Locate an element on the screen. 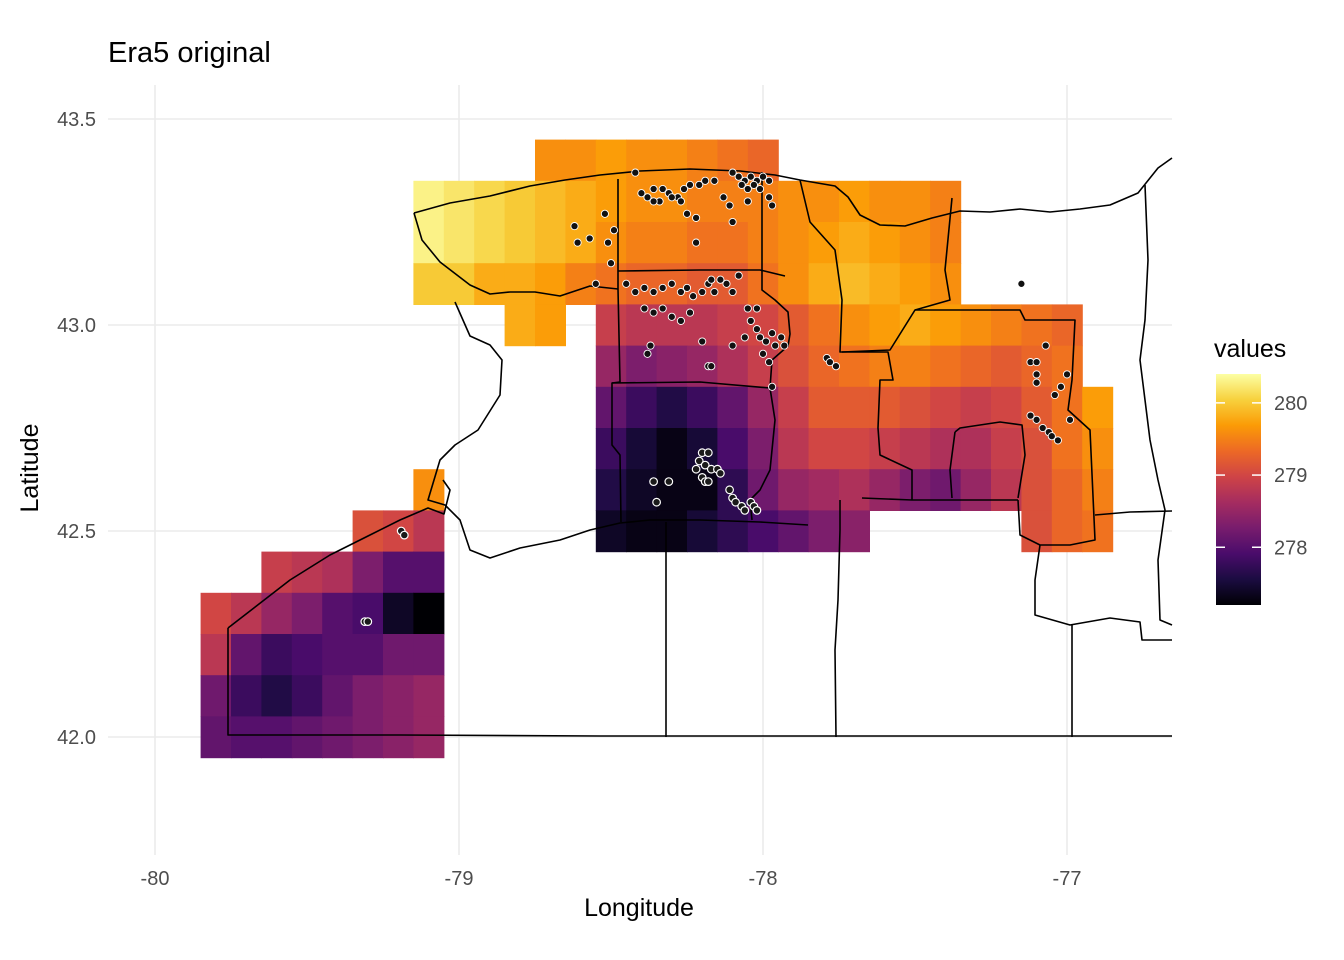 The width and height of the screenshot is (1344, 960). legend-title: values is located at coordinates (1250, 349).